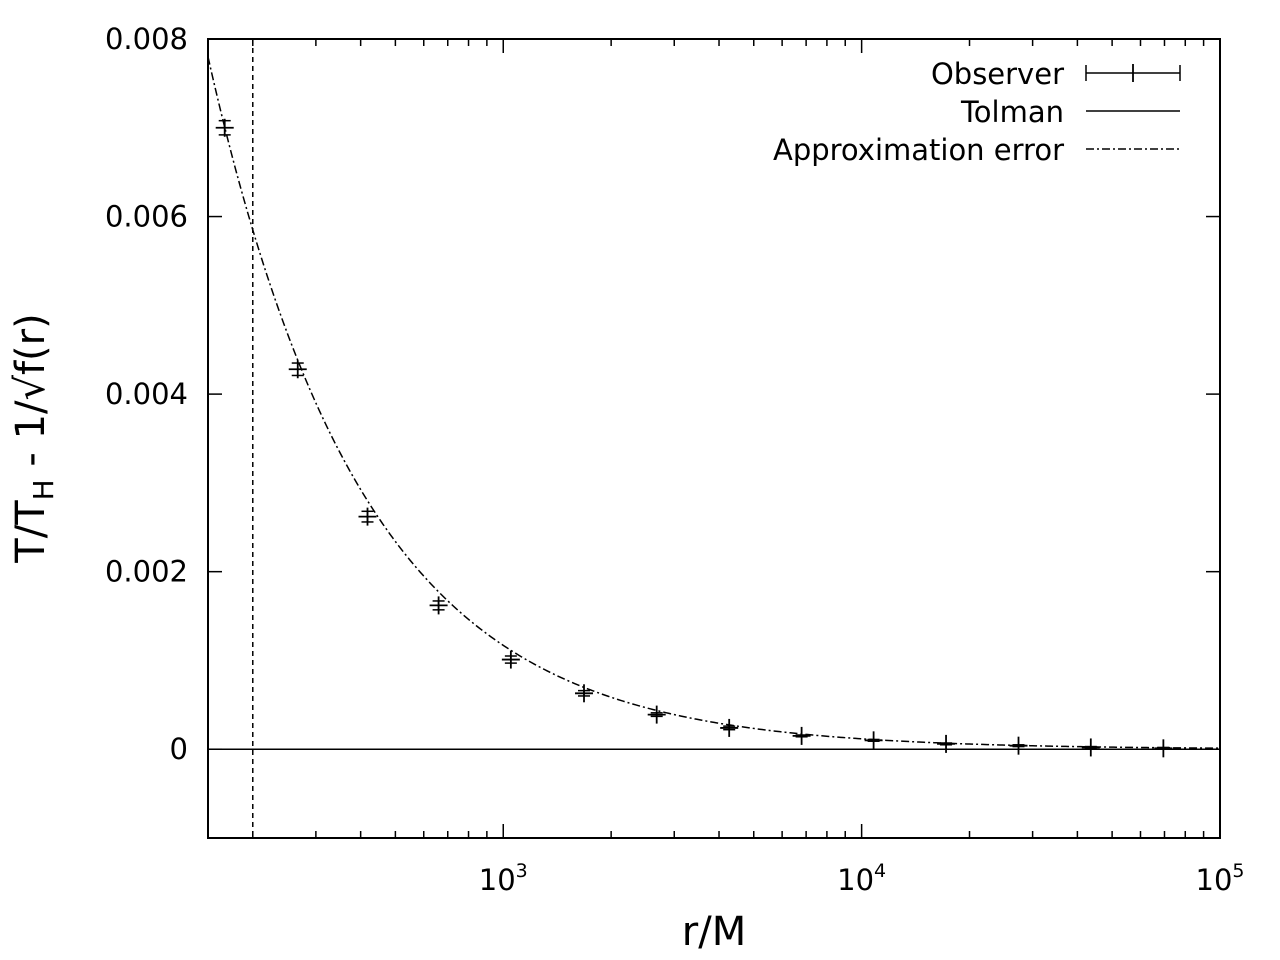 Image resolution: width=1280 pixels, height=960 pixels. What do you see at coordinates (146, 394) in the screenshot?
I see `y-tick-label: 0.004` at bounding box center [146, 394].